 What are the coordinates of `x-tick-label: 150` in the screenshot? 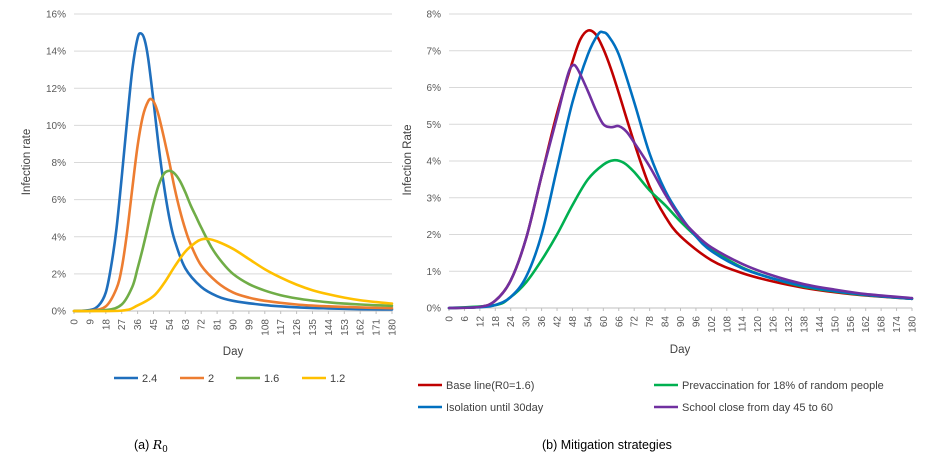 It's located at (835, 324).